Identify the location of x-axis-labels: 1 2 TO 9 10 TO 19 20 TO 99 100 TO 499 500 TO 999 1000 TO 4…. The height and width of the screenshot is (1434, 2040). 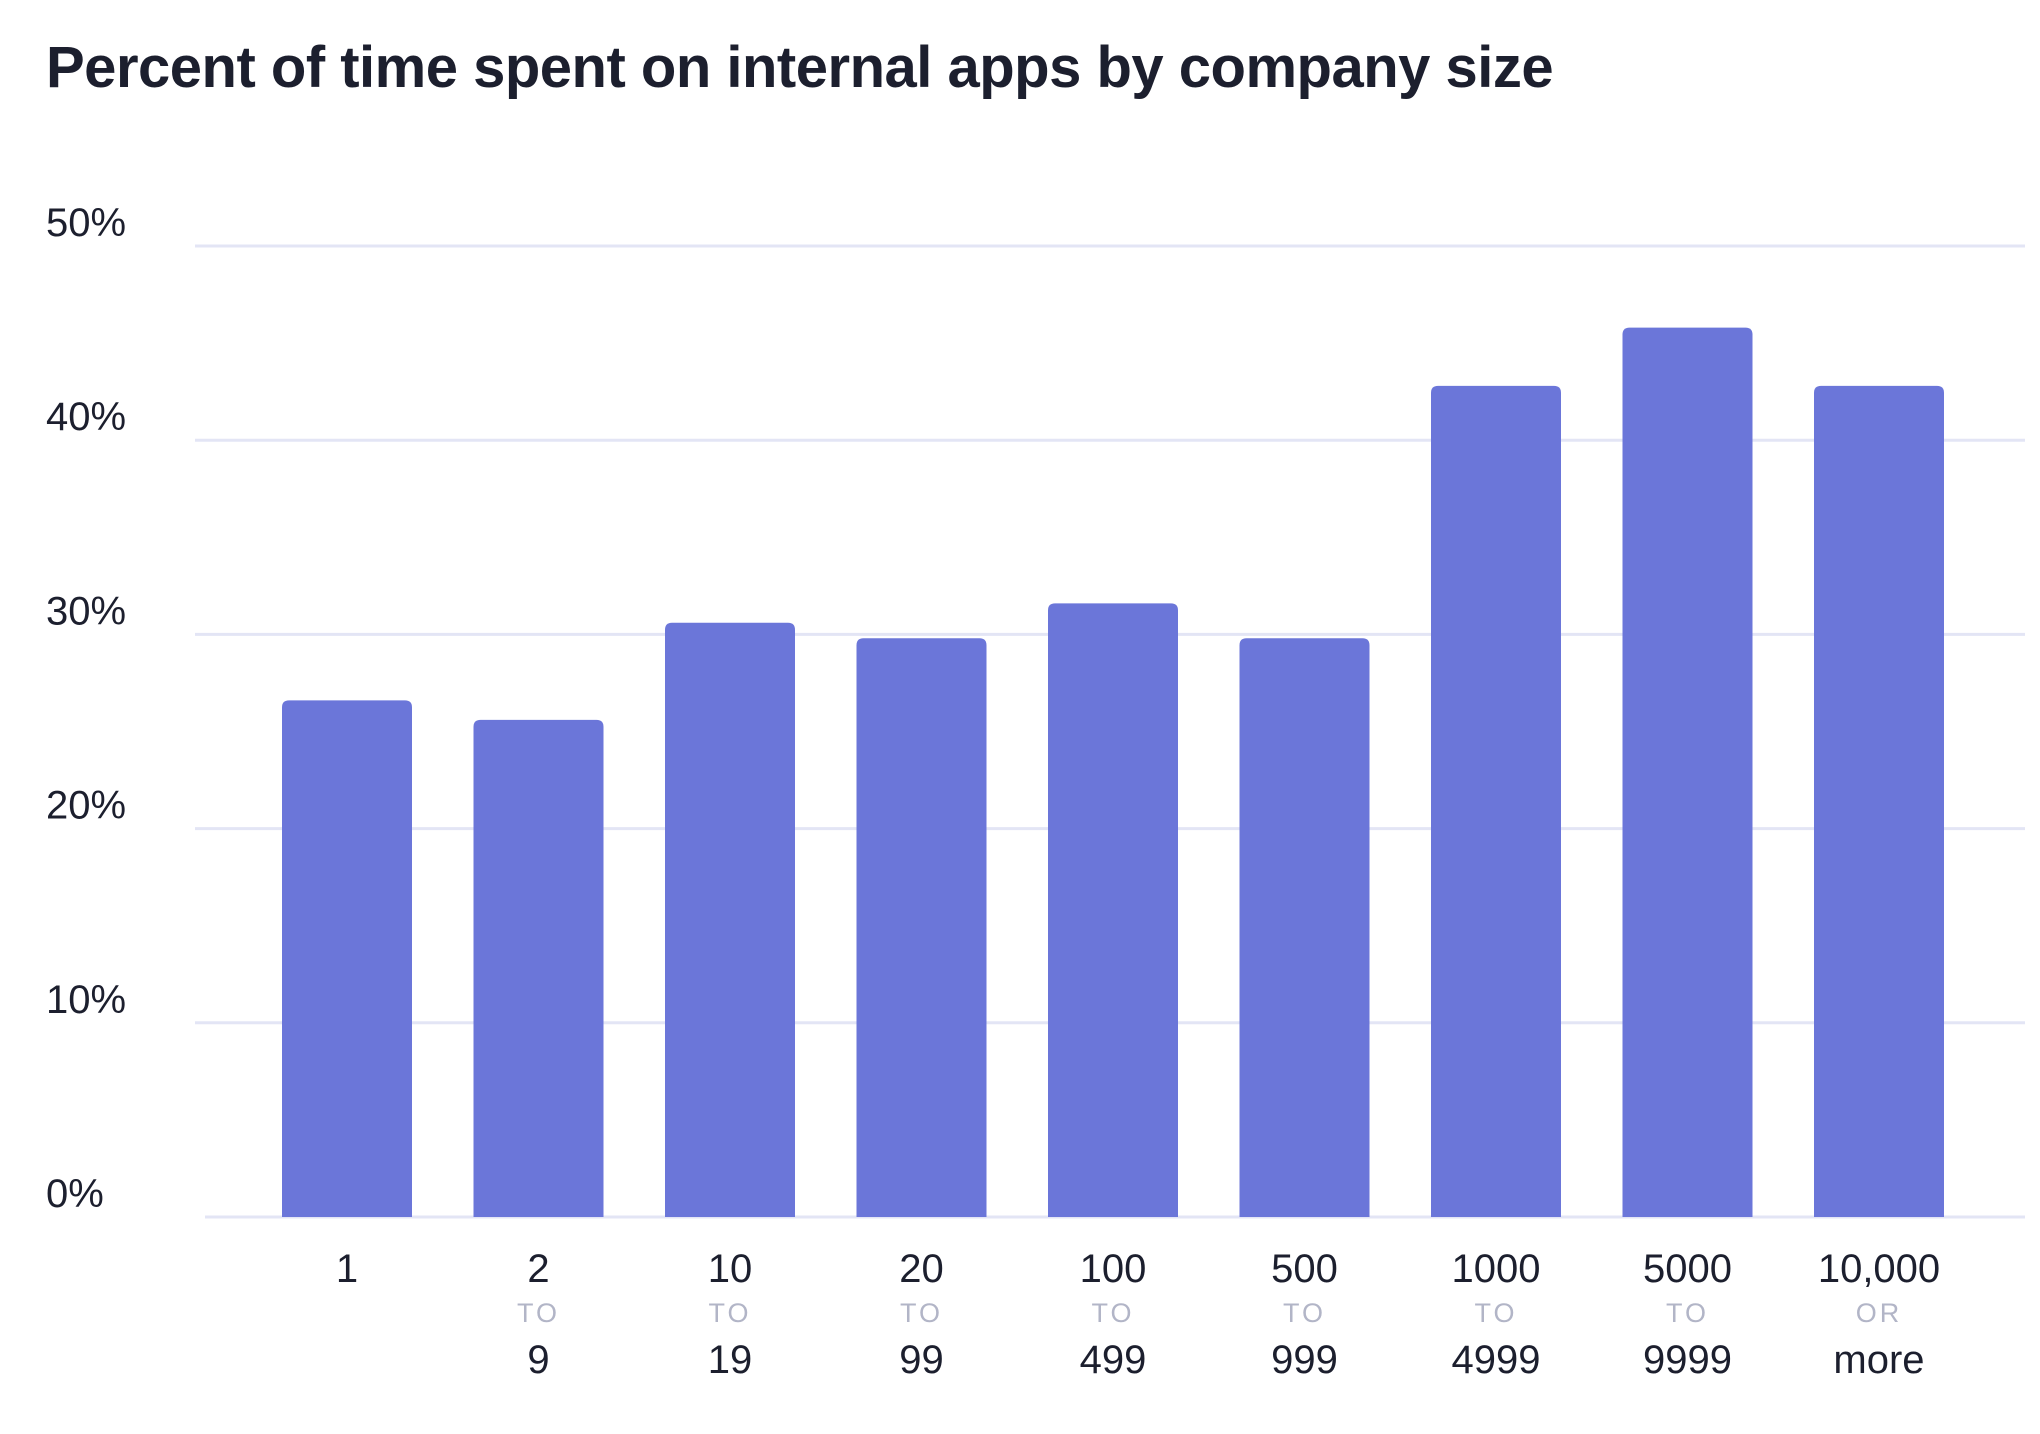
(1138, 1314).